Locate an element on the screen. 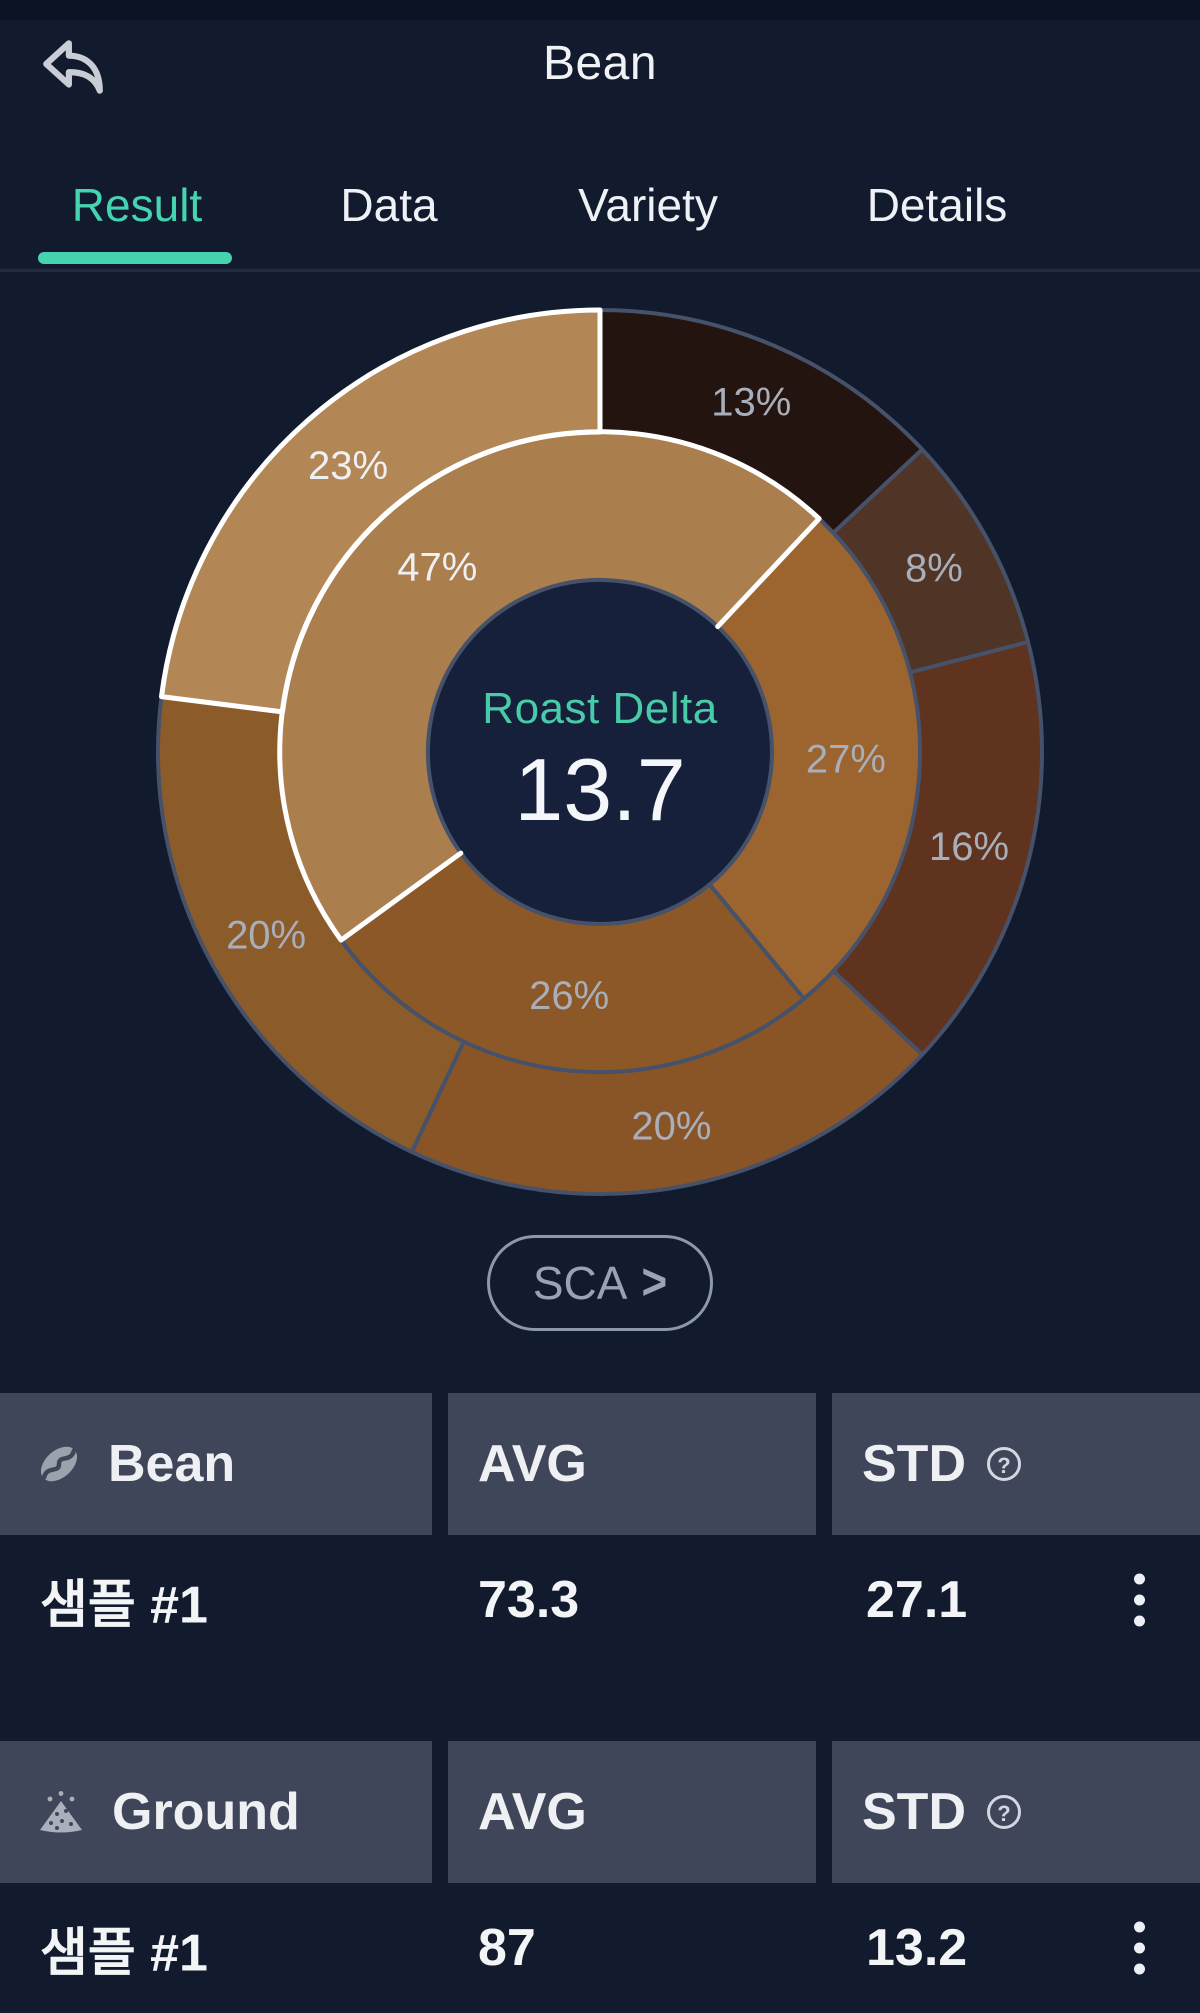 The width and height of the screenshot is (1200, 2013). bean-section-header: Bean AVG STD ? is located at coordinates (600, 1464).